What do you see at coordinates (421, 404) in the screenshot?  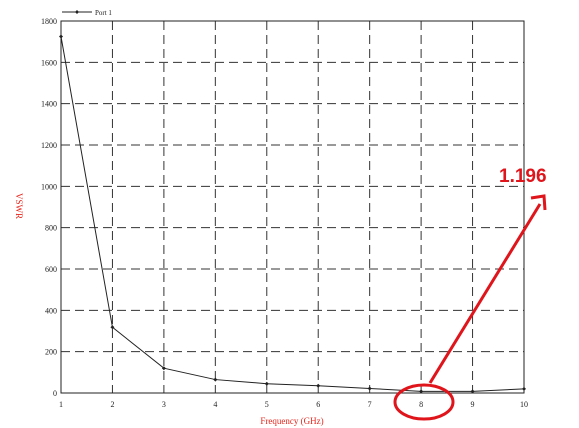 I see `x-tick-label: 8` at bounding box center [421, 404].